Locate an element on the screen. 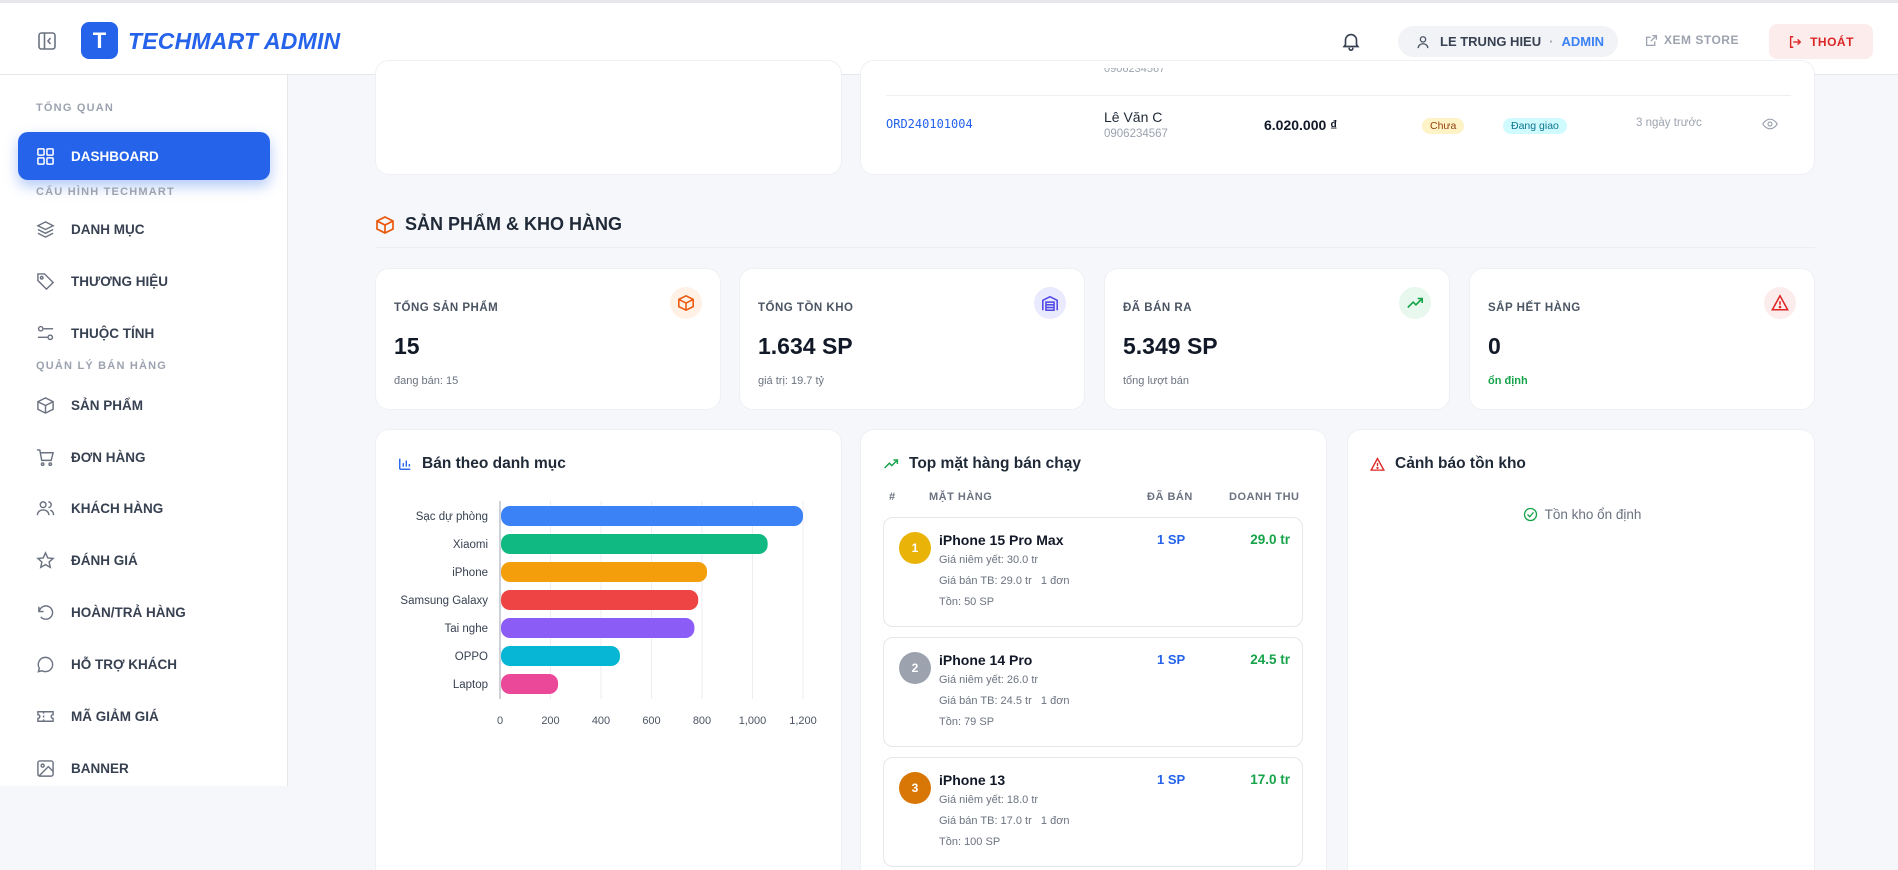 This screenshot has width=1898, height=870. user-name: LE TRUNG HIEU is located at coordinates (1491, 41).